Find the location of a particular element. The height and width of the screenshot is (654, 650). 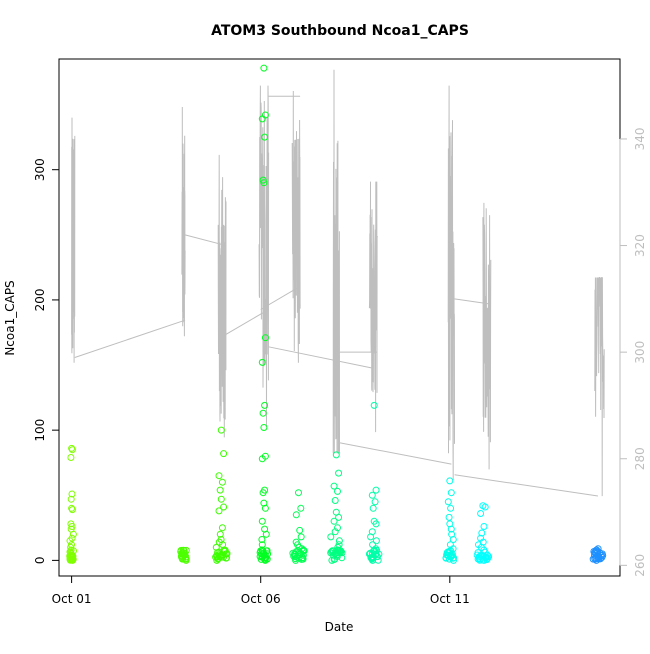

y-axis-label: Ncoa1_CAPS is located at coordinates (10, 317).